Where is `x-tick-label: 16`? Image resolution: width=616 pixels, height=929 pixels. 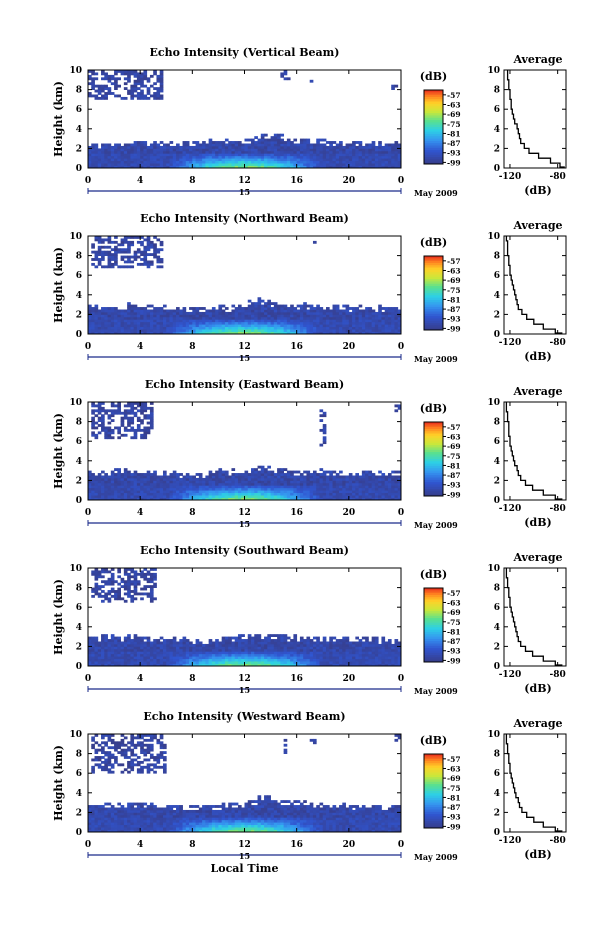
x-tick-label: 16 is located at coordinates (296, 181).